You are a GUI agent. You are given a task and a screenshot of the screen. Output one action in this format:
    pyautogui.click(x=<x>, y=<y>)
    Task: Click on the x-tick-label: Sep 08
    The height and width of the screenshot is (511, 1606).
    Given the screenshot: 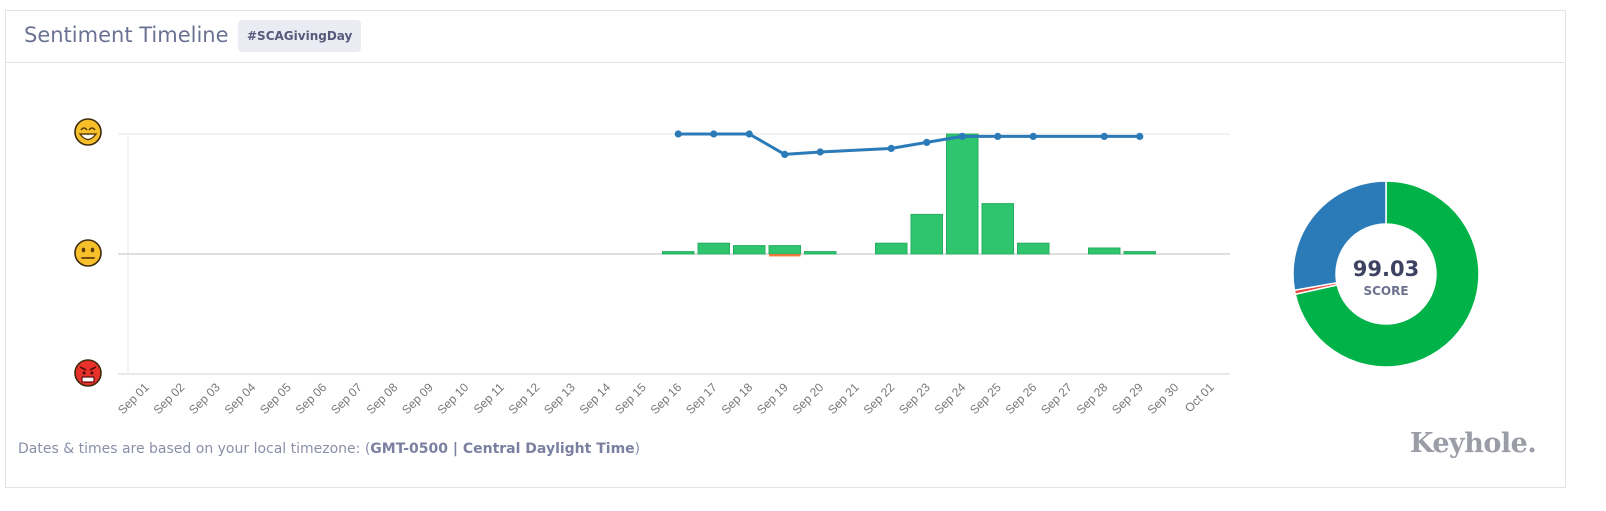 What is the action you would take?
    pyautogui.click(x=382, y=398)
    